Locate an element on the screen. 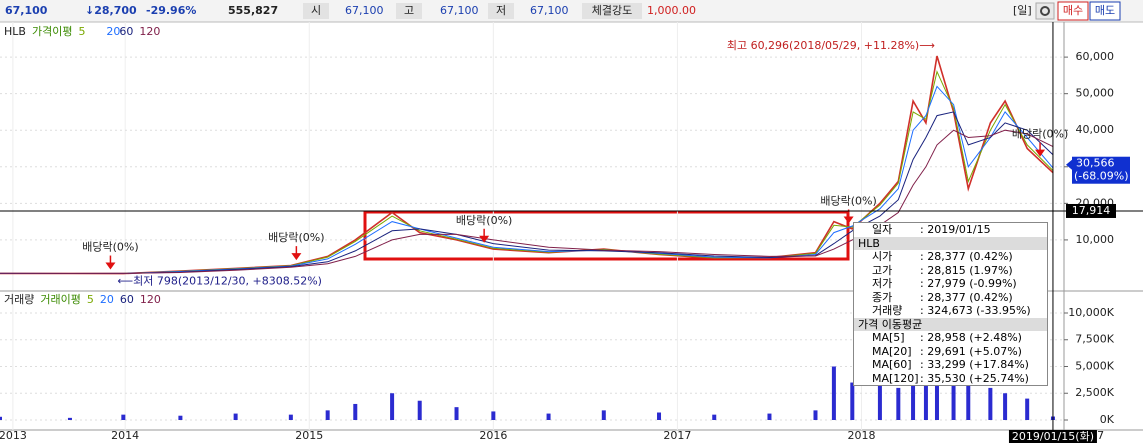  sell-button is located at coordinates (1105, 11).